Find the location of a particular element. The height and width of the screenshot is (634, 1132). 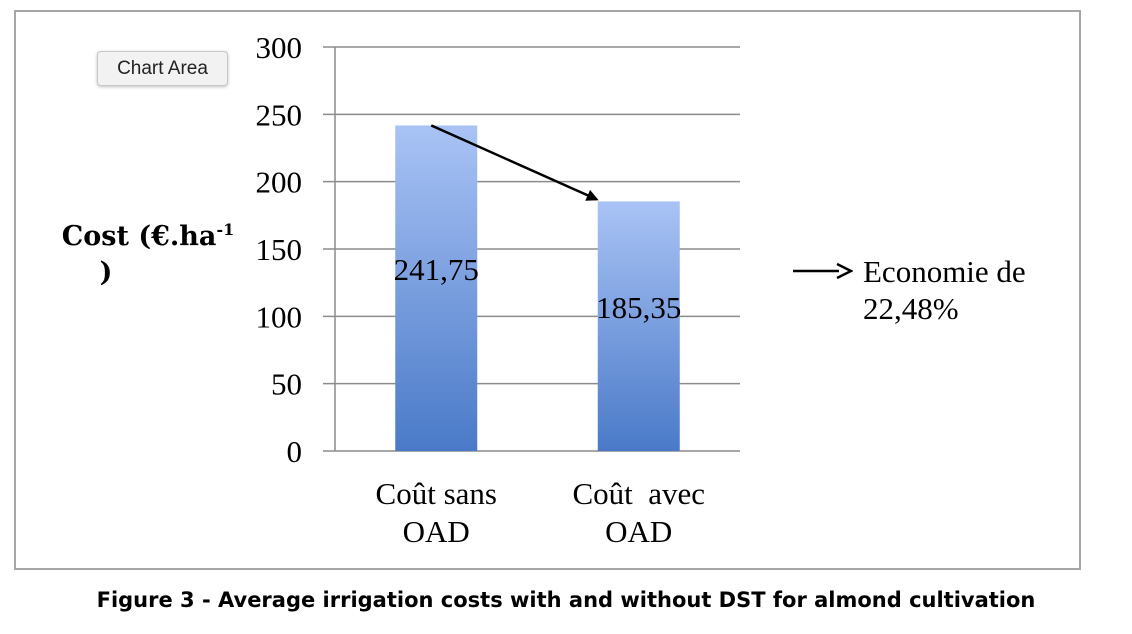

data-label: 185,35 is located at coordinates (638, 307).